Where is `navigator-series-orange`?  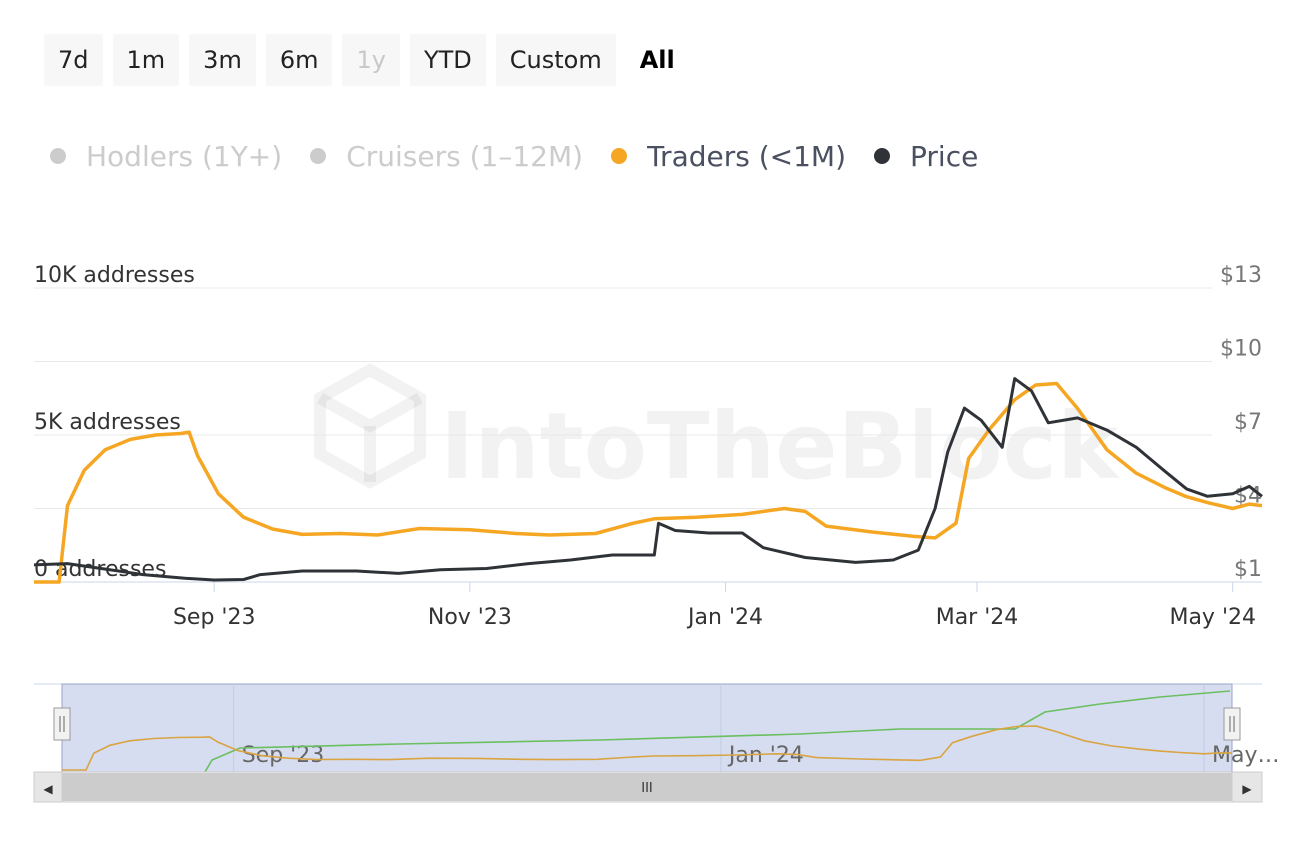
navigator-series-orange is located at coordinates (647, 748).